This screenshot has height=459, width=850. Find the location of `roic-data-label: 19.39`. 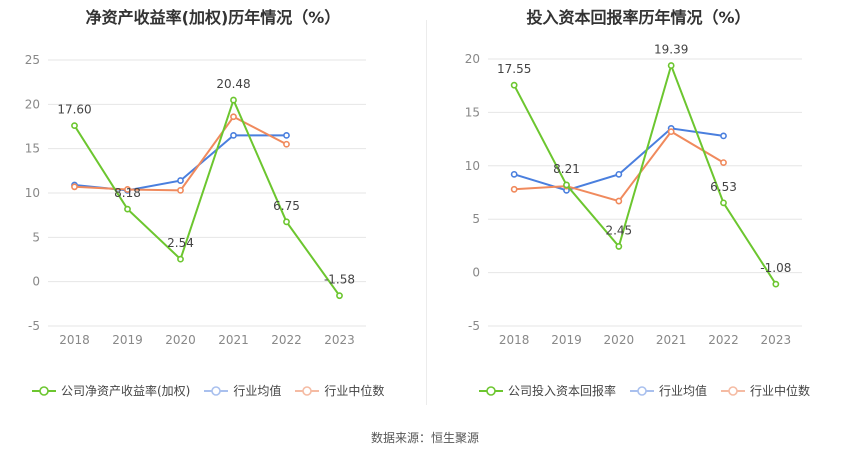

roic-data-label: 19.39 is located at coordinates (671, 50).